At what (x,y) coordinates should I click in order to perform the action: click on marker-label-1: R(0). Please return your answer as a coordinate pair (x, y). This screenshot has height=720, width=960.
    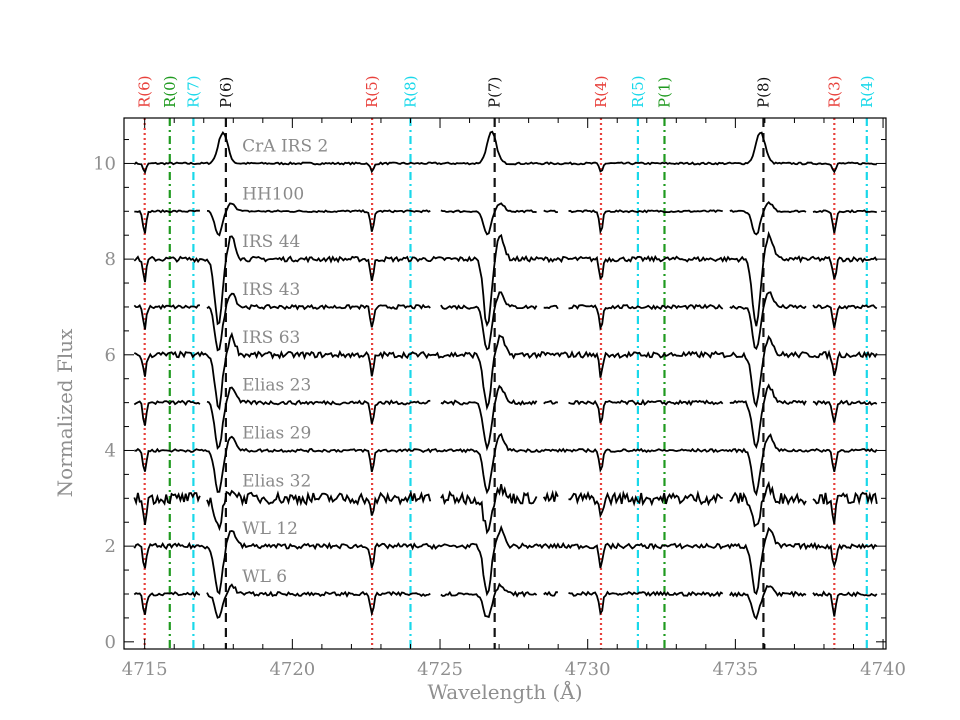
    Looking at the image, I should click on (170, 91).